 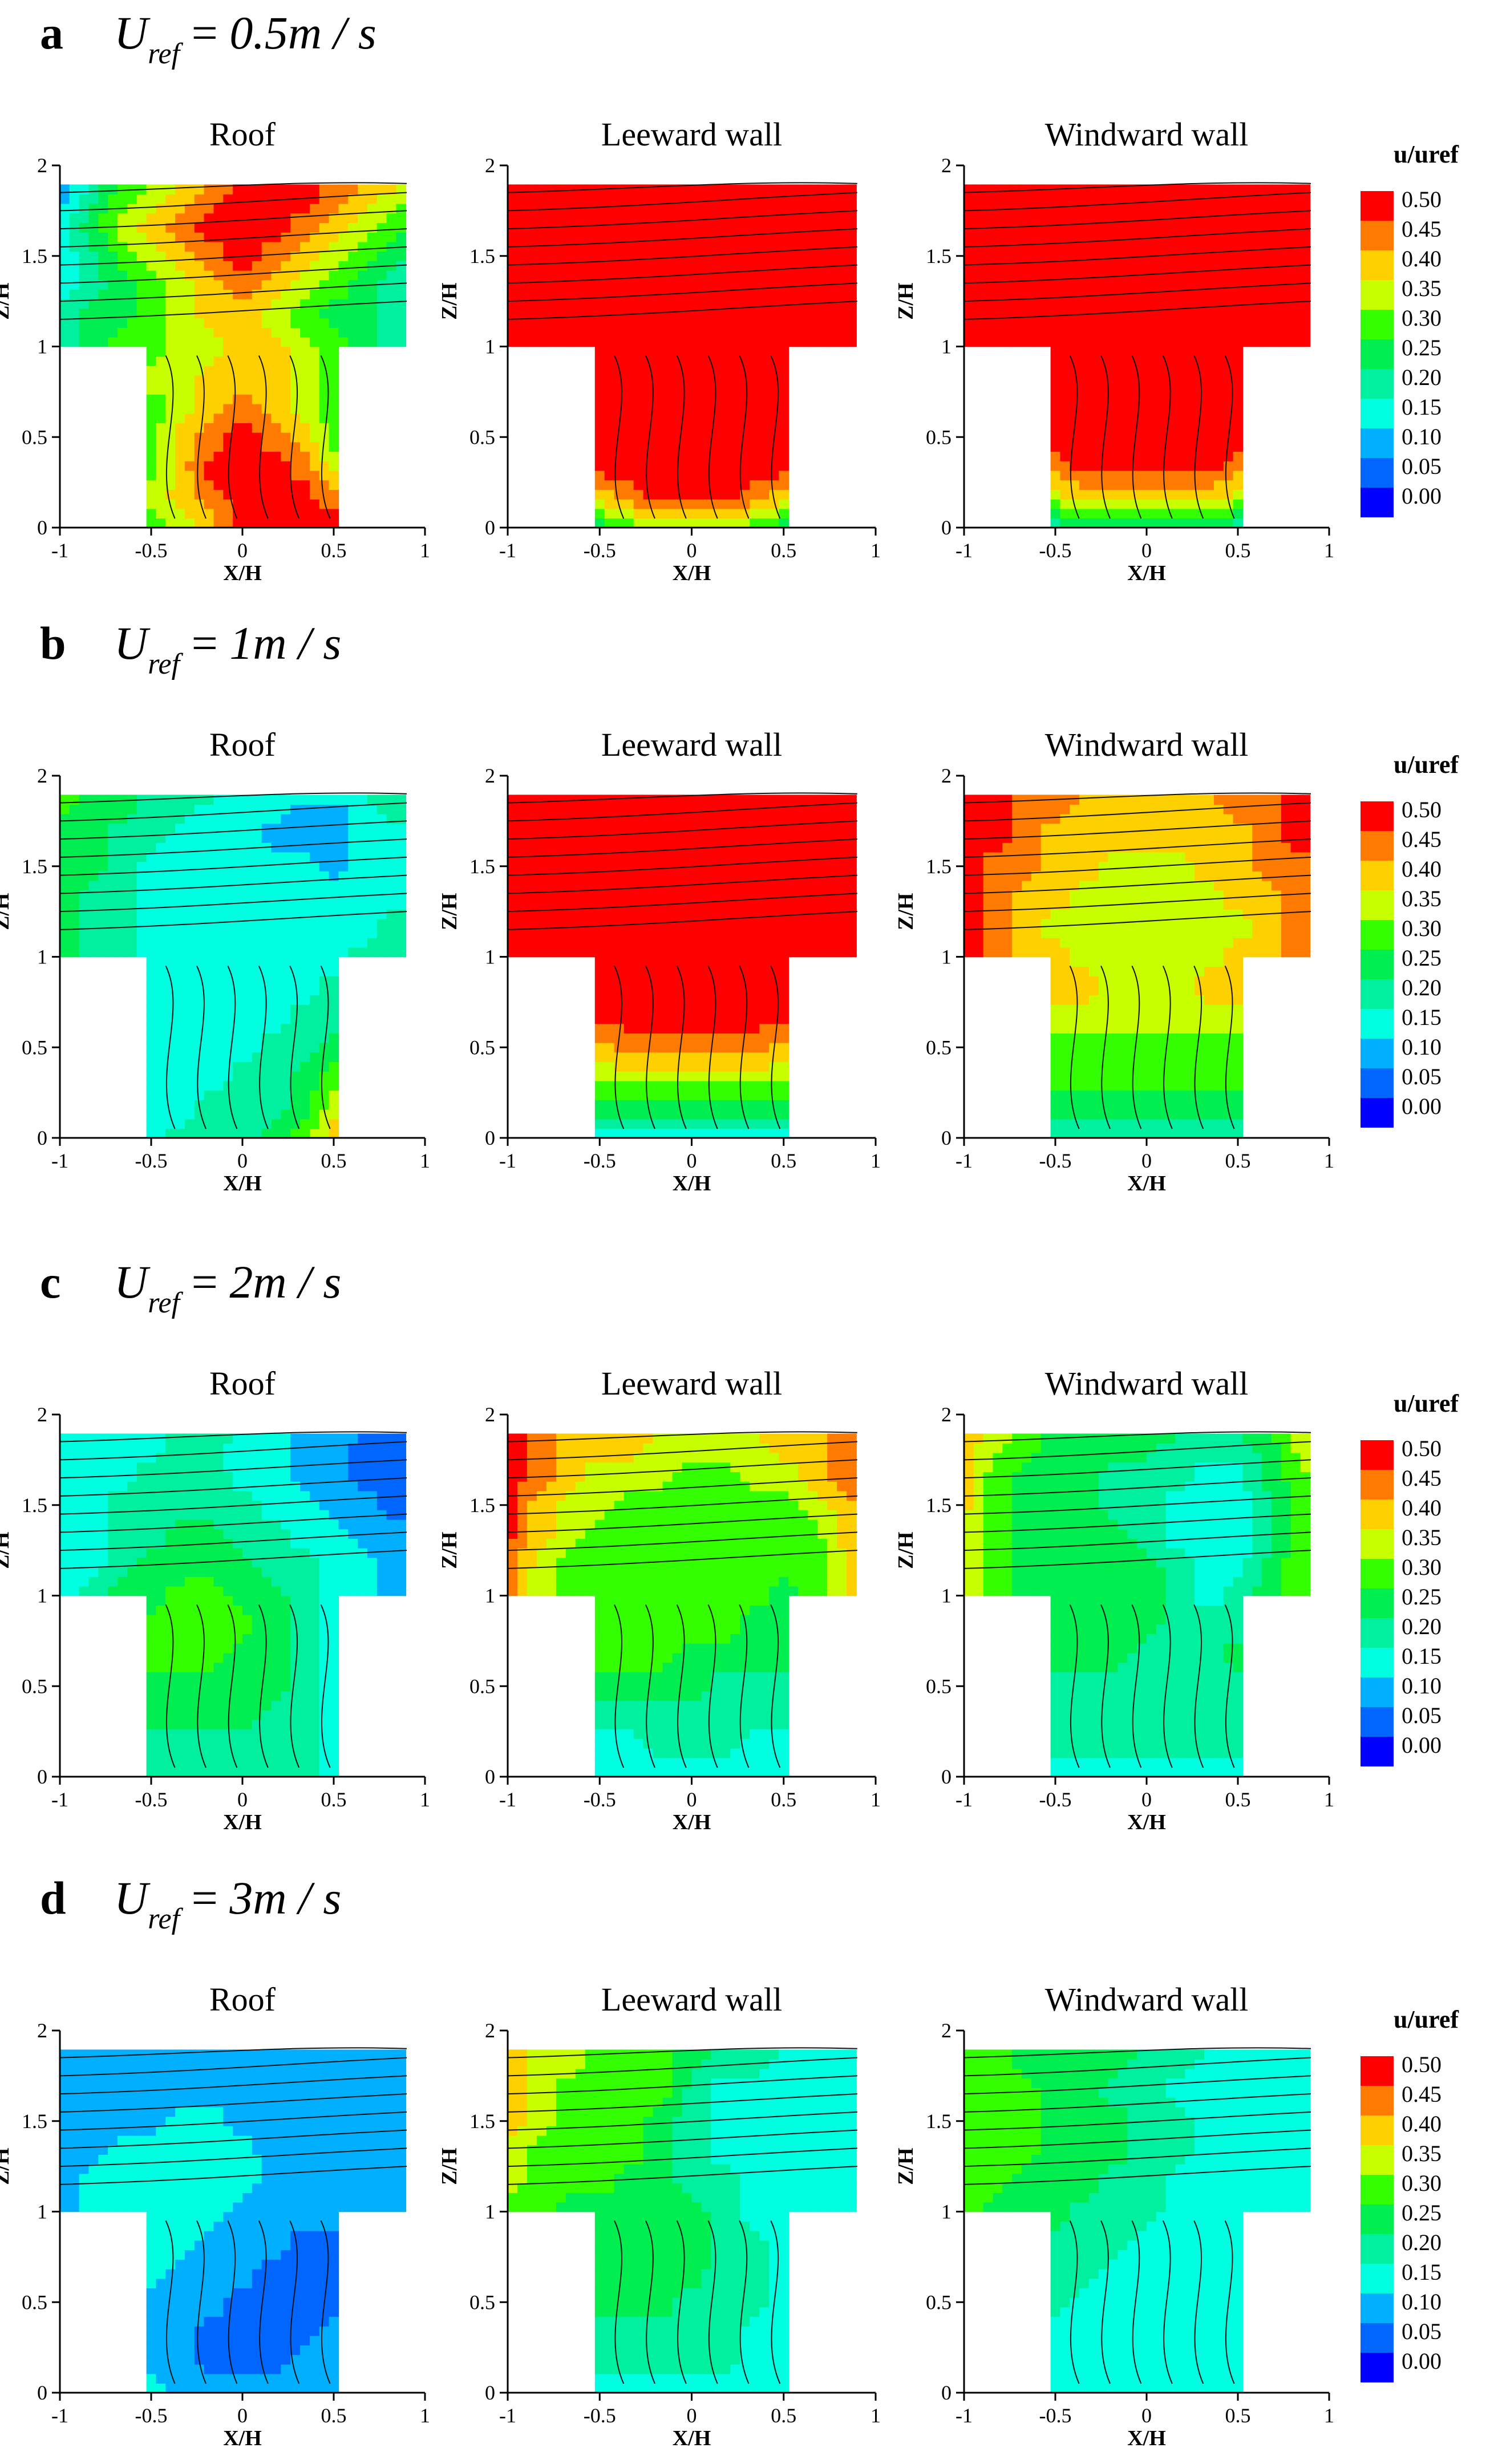 I want to click on y-tick-label: 0.5, so click(x=34, y=437).